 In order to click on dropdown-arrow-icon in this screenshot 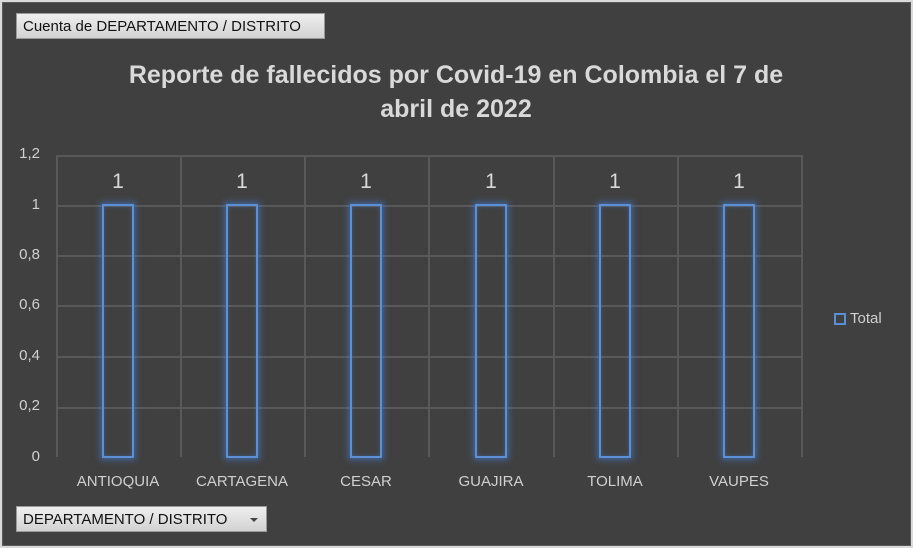, I will do `click(254, 520)`.